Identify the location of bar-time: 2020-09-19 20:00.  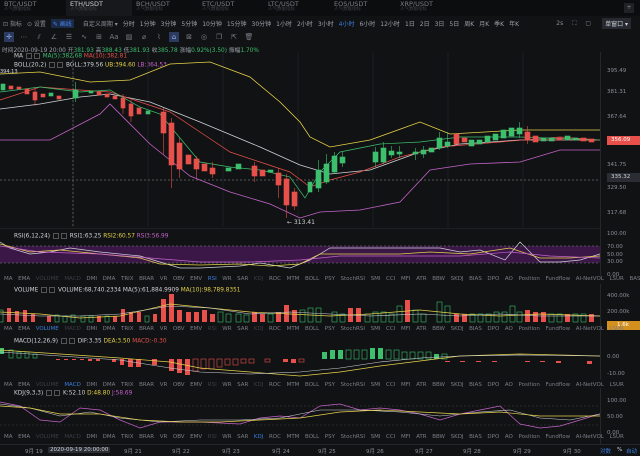
(39, 51).